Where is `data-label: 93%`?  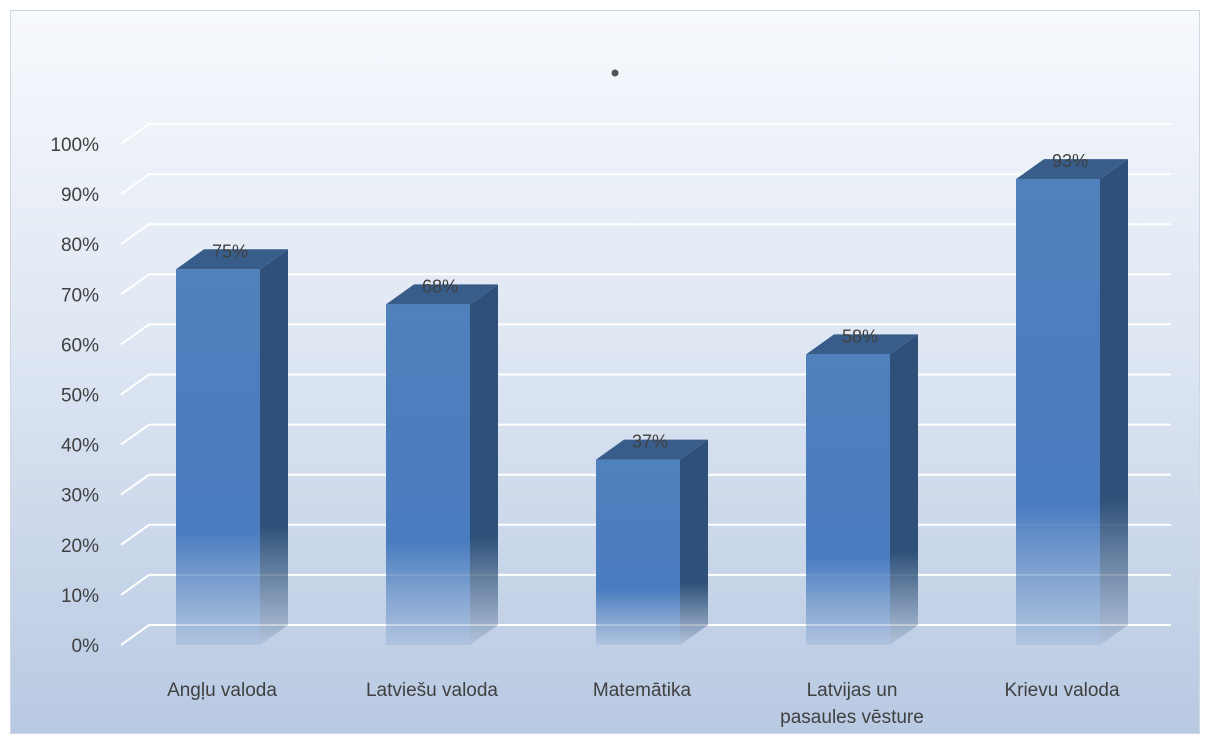 data-label: 93% is located at coordinates (1070, 161).